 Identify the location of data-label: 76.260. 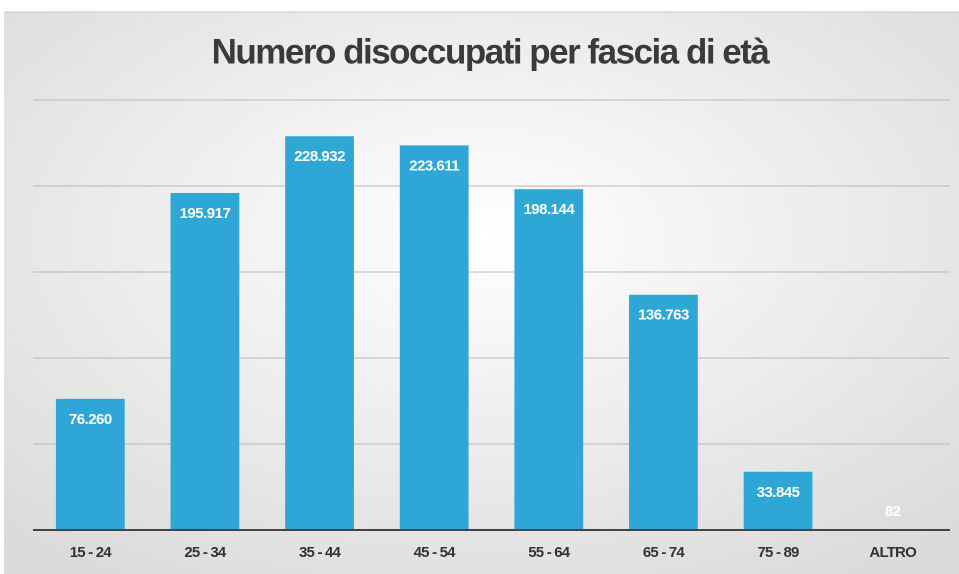
(90, 419).